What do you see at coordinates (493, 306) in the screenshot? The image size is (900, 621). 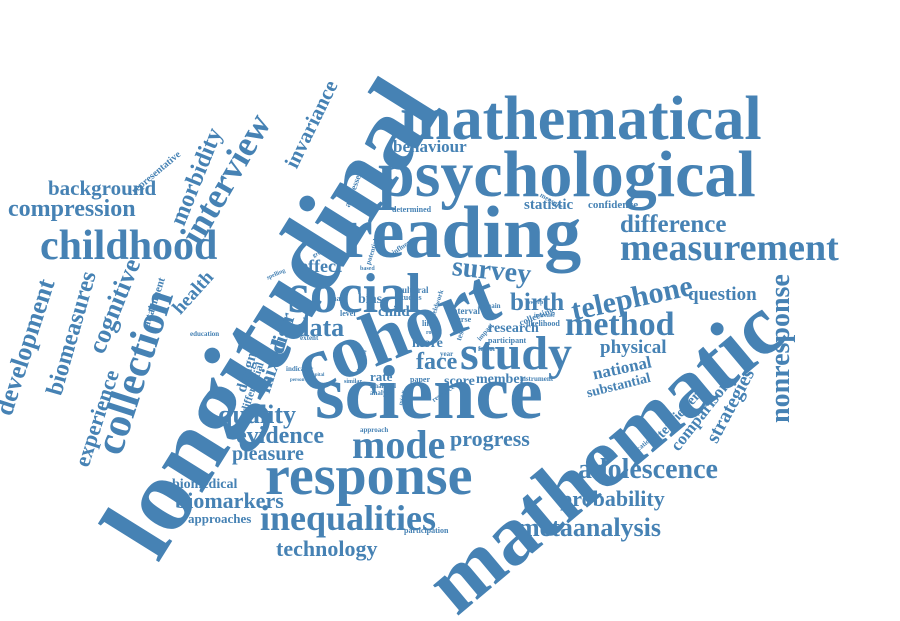 I see `word-domain: domain` at bounding box center [493, 306].